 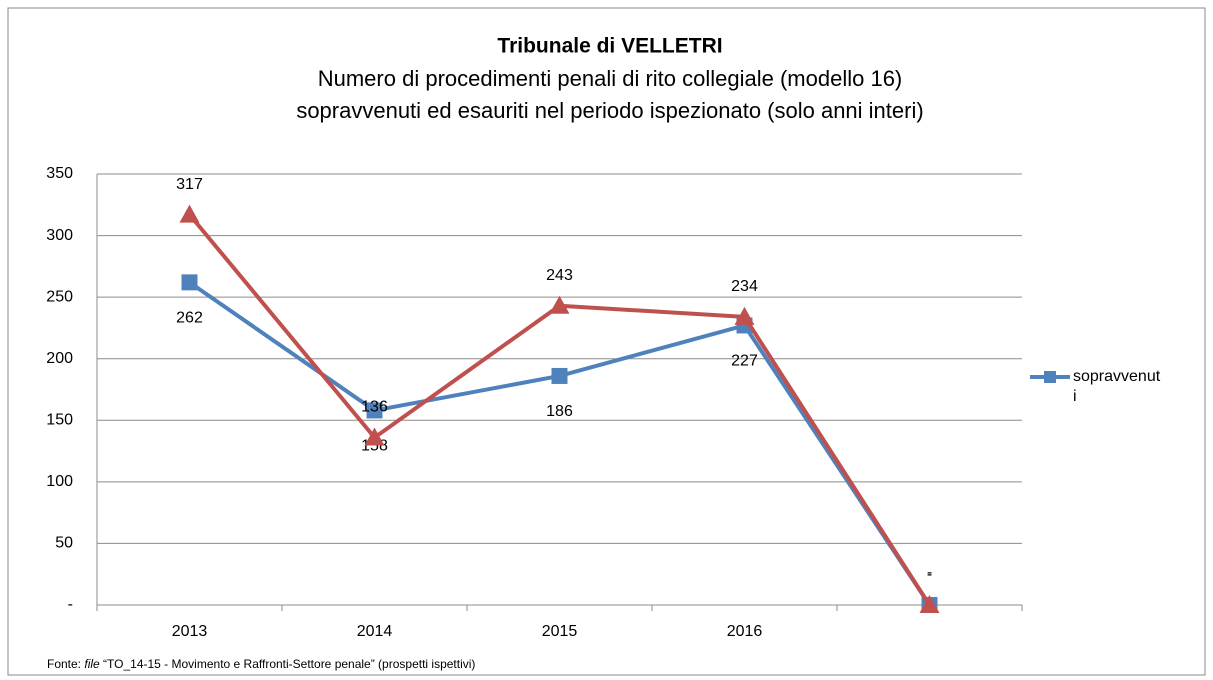 What do you see at coordinates (66, 664) in the screenshot?
I see `source-prefix: Fonte:` at bounding box center [66, 664].